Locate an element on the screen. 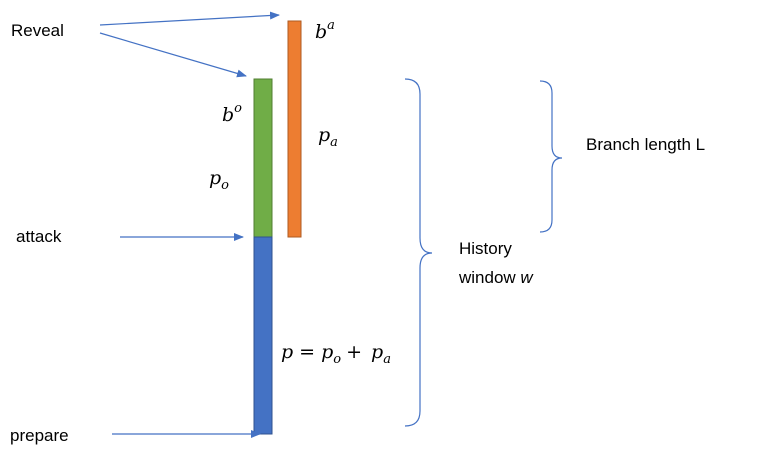 This screenshot has height=463, width=759. honest-branch-length-subscript: o is located at coordinates (225, 185).